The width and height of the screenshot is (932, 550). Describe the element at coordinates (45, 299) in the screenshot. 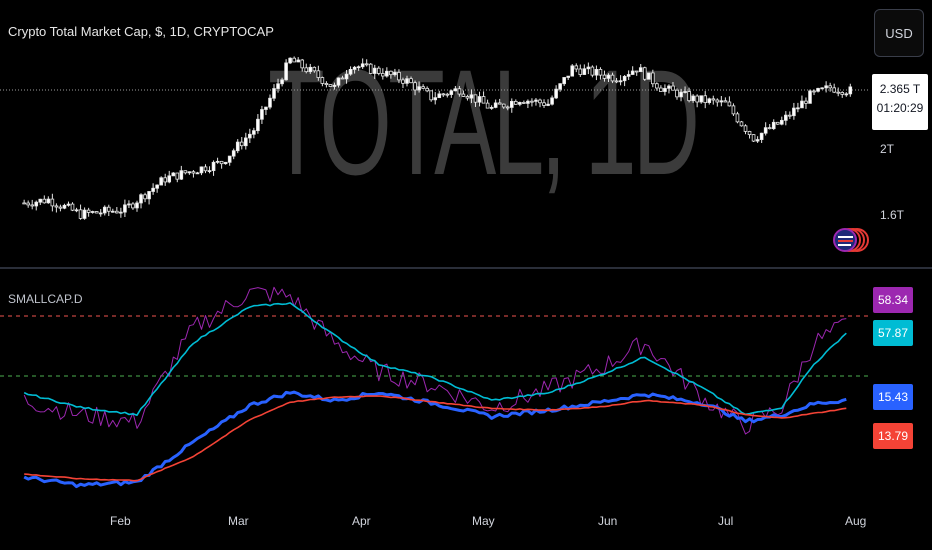

I see `indicator-title: SMALLCAP.D` at that location.